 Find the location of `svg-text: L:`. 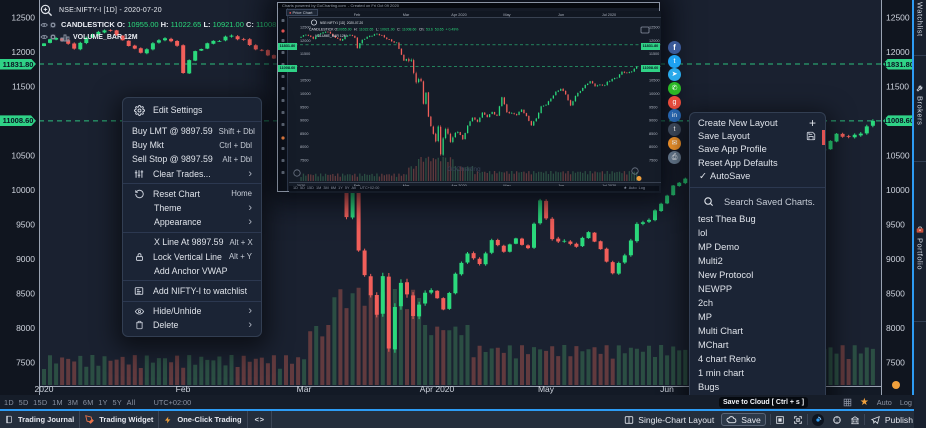

svg-text: L: is located at coordinates (377, 30).